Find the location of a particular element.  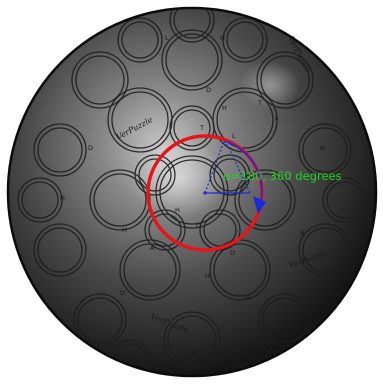

rotation-radius-dotted is located at coordinates (214, 167).